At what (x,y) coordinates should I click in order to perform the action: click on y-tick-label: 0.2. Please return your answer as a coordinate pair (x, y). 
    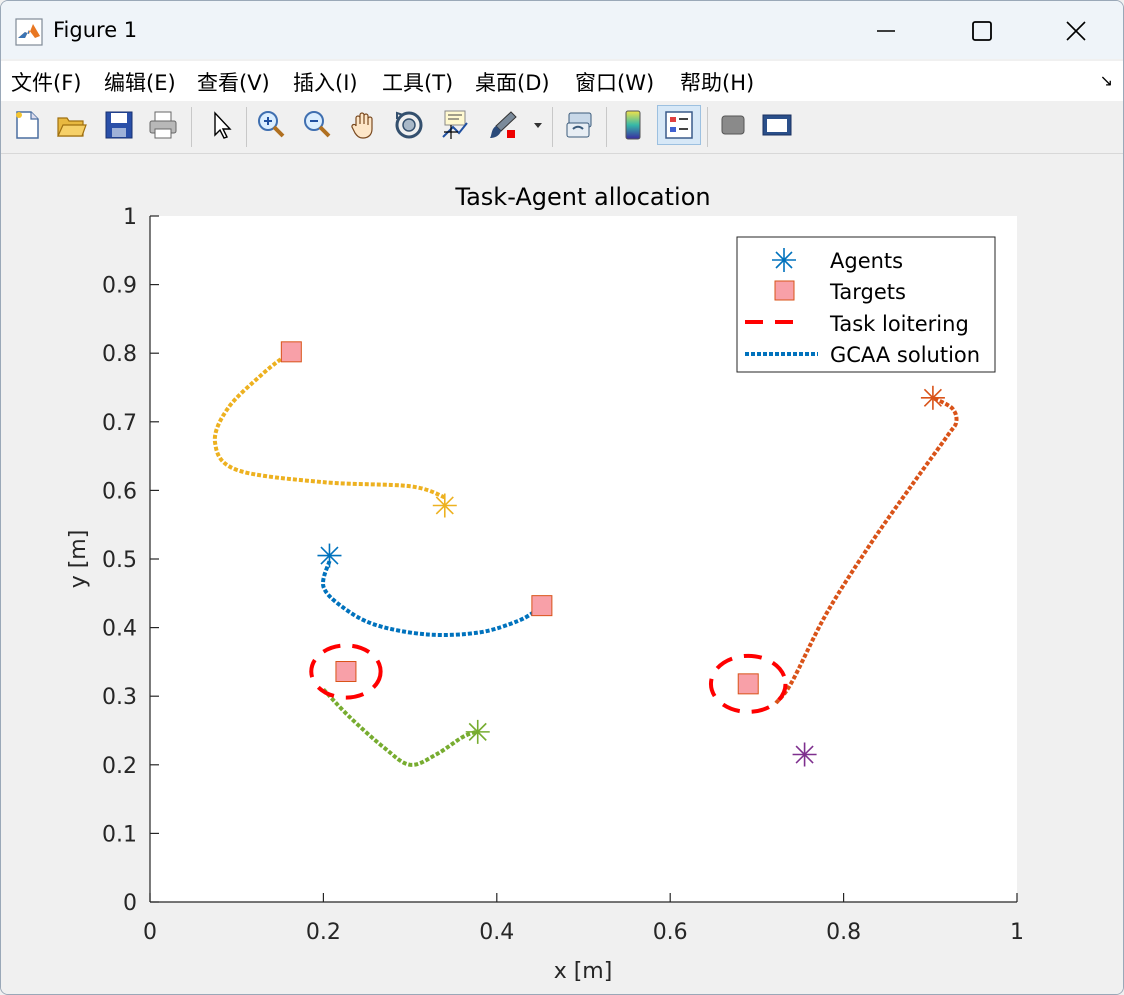
    Looking at the image, I should click on (119, 766).